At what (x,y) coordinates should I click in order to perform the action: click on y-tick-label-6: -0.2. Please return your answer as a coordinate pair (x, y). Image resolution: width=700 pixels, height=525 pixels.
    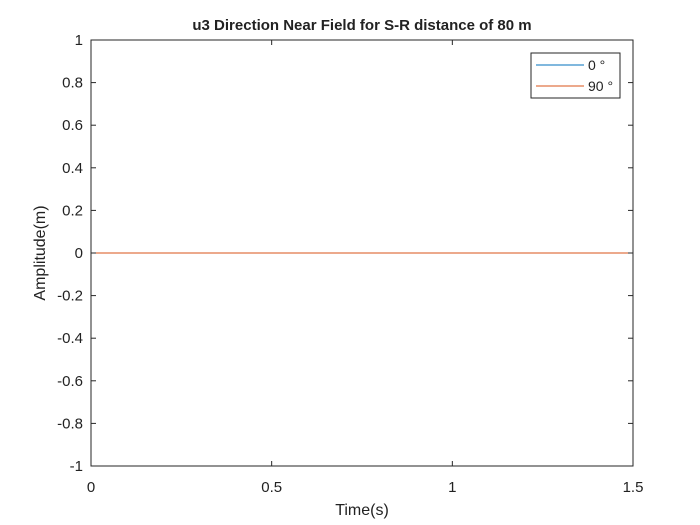
    Looking at the image, I should click on (70, 296).